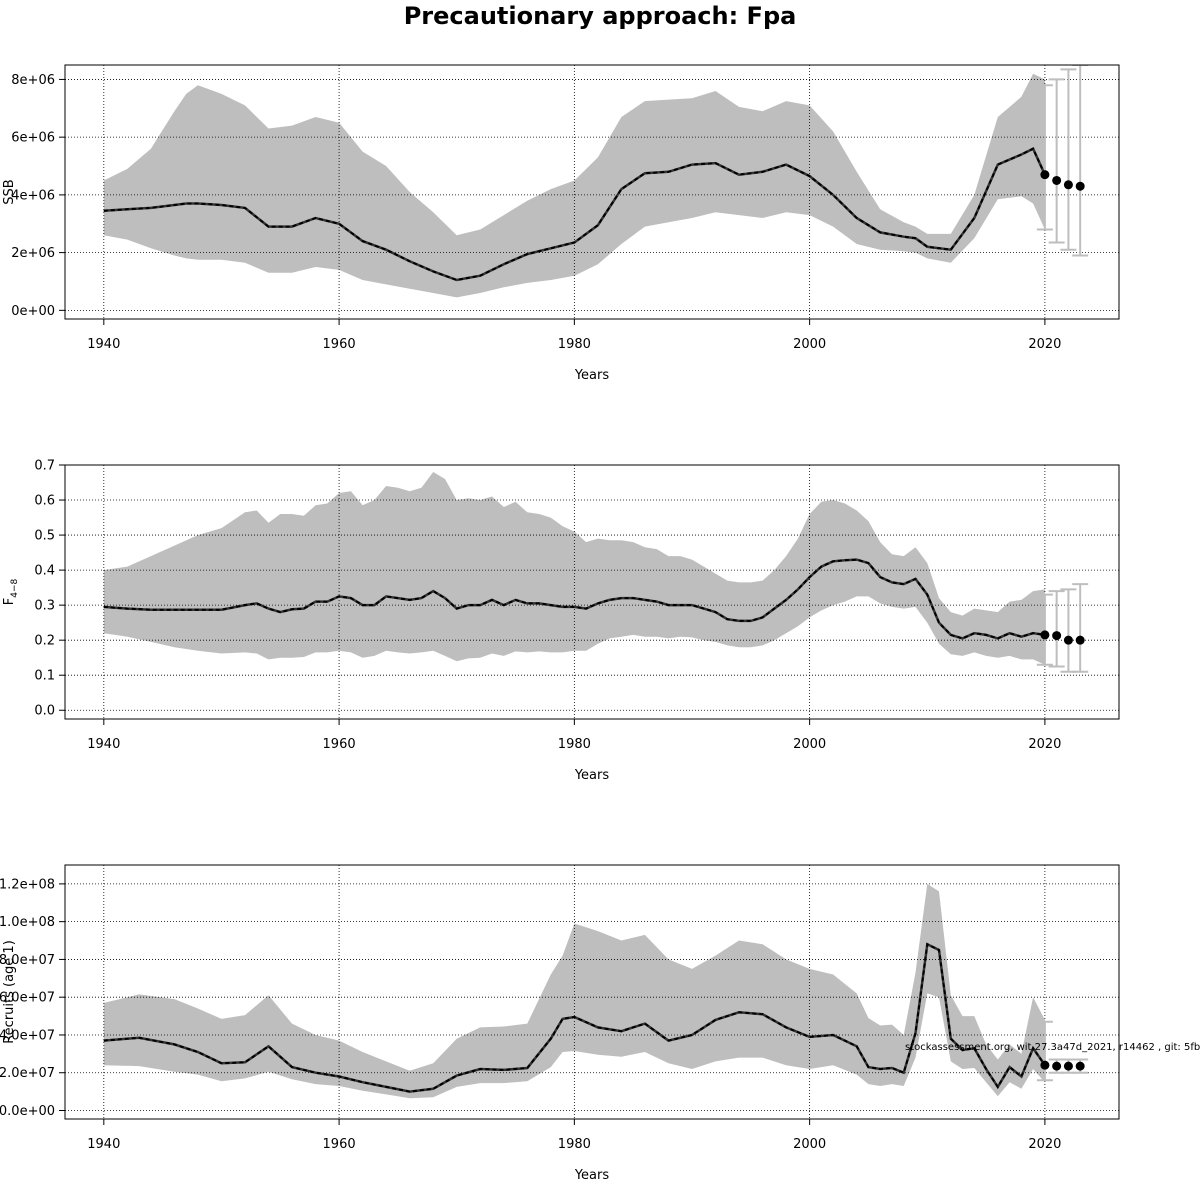  I want to click on y-tick-label: 0.2, so click(44, 641).